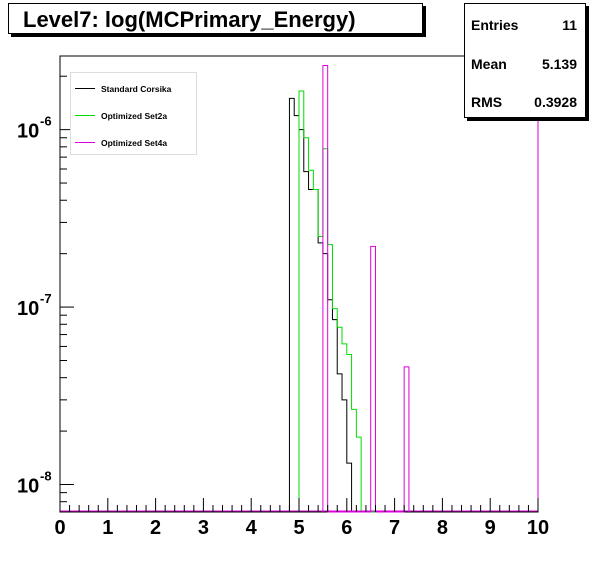 This screenshot has width=596, height=572. Describe the element at coordinates (85, 143) in the screenshot. I see `legend-swatch-optimized-set4a` at that location.